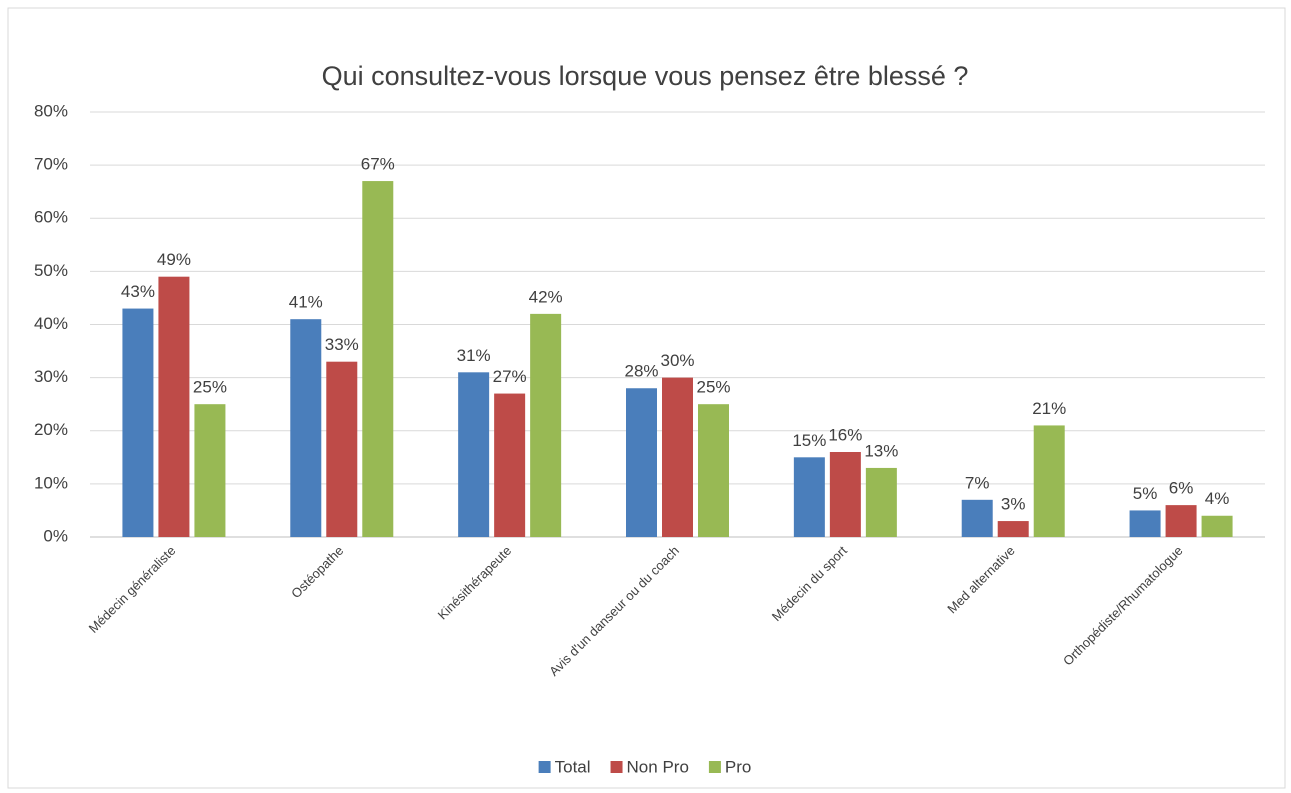  Describe the element at coordinates (881, 450) in the screenshot. I see `value-label: 13%` at that location.